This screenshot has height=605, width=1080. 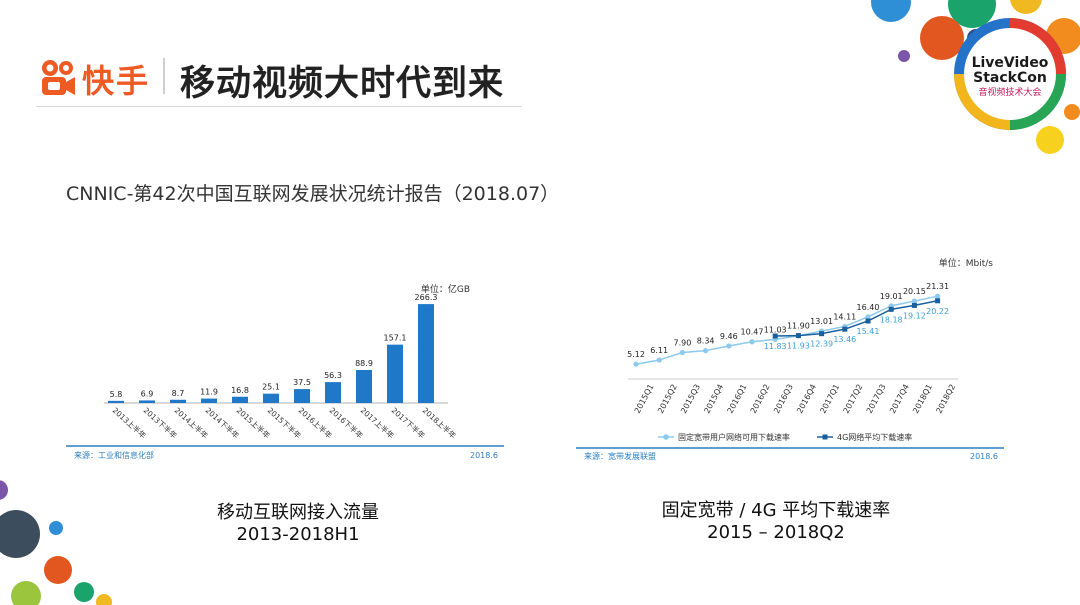 What do you see at coordinates (874, 437) in the screenshot?
I see `legend-4g: 4G网络平均下载速率` at bounding box center [874, 437].